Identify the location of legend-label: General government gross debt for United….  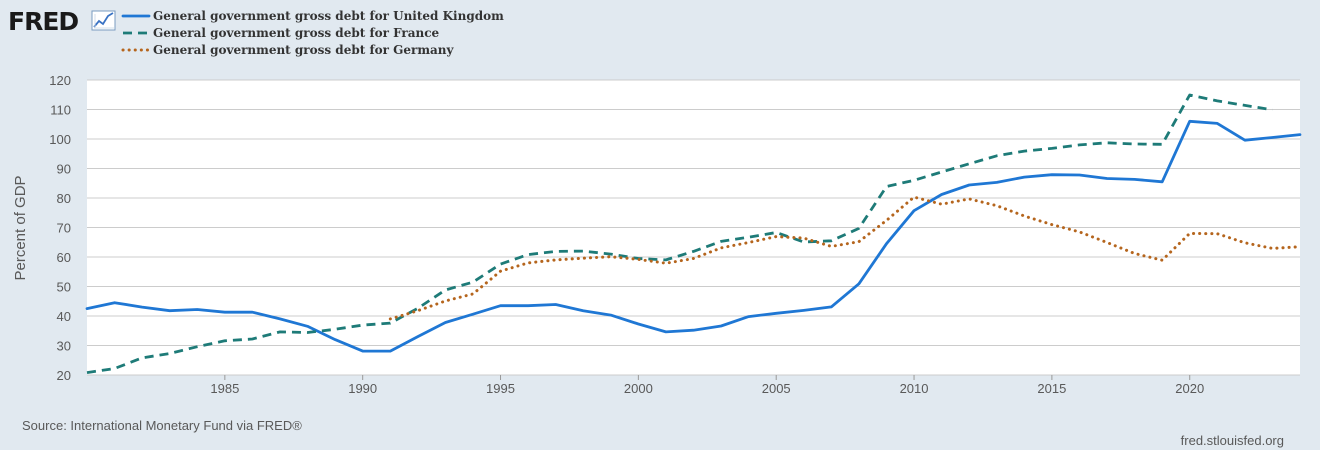
(328, 16).